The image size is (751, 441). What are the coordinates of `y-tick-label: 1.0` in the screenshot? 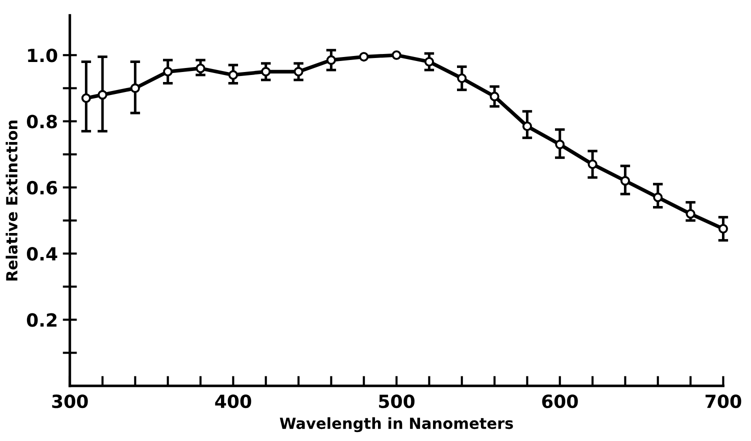 It's located at (43, 55).